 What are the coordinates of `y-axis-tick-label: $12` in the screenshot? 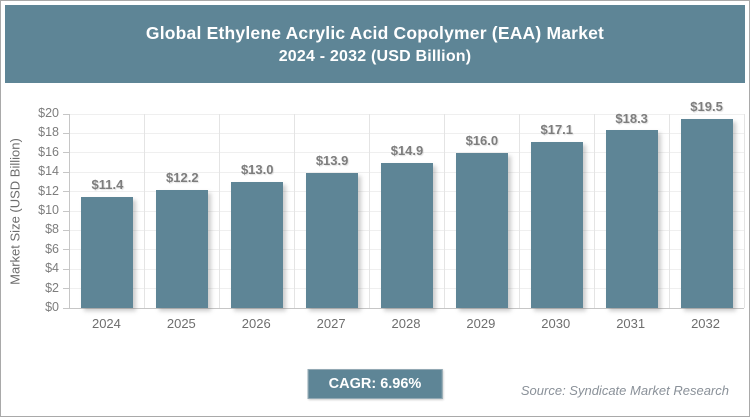 It's located at (48, 190).